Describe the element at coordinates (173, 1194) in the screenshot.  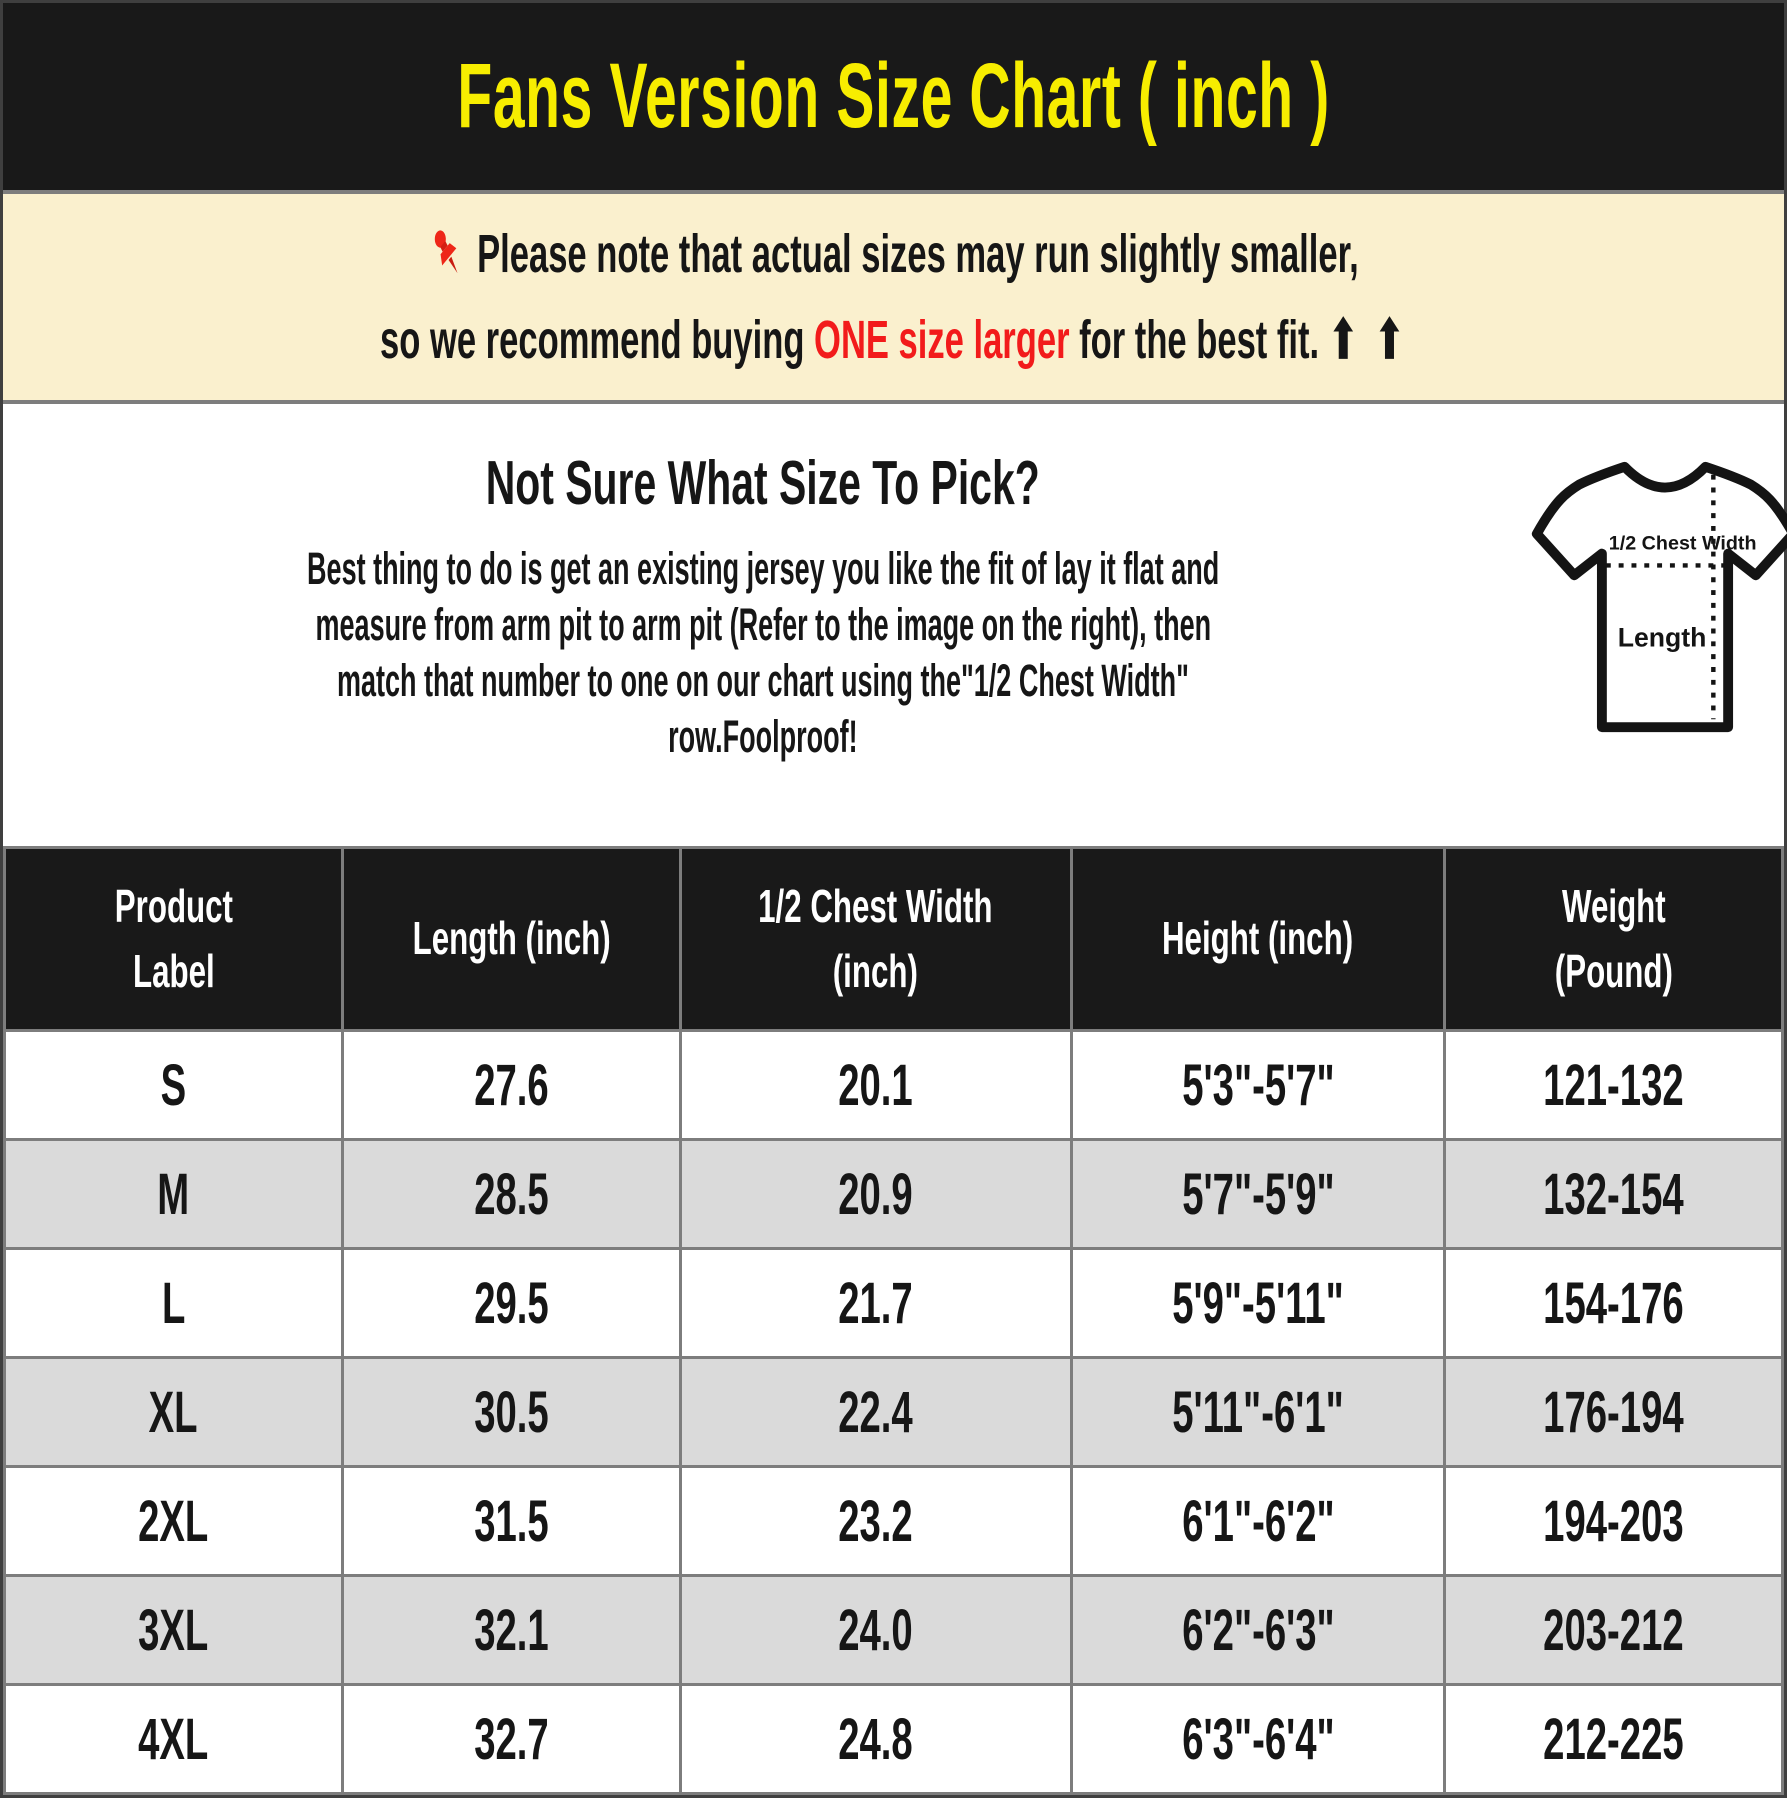
I see `cell-label: M` at that location.